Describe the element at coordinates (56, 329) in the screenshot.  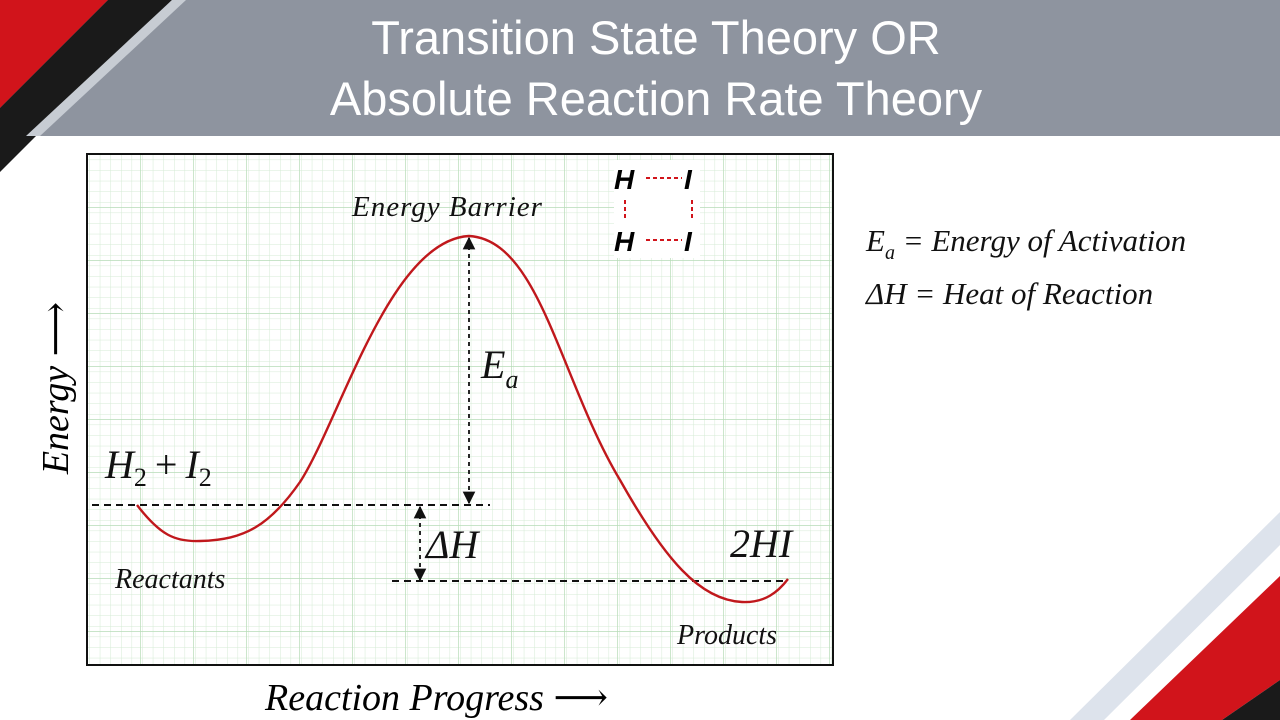
I see `y-axis-arrow: ⟶` at that location.